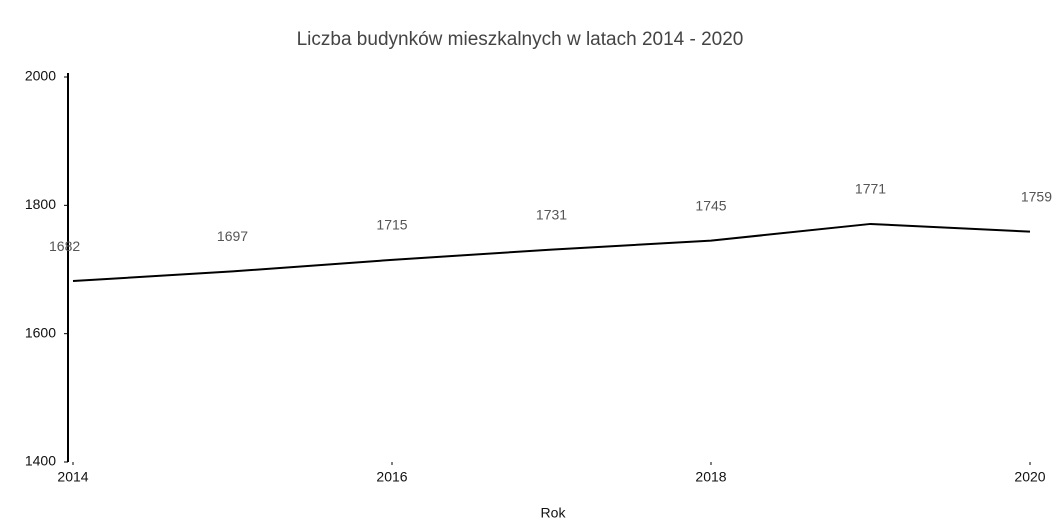 This screenshot has width=1055, height=524. Describe the element at coordinates (551, 214) in the screenshot. I see `data-label: 1731` at that location.